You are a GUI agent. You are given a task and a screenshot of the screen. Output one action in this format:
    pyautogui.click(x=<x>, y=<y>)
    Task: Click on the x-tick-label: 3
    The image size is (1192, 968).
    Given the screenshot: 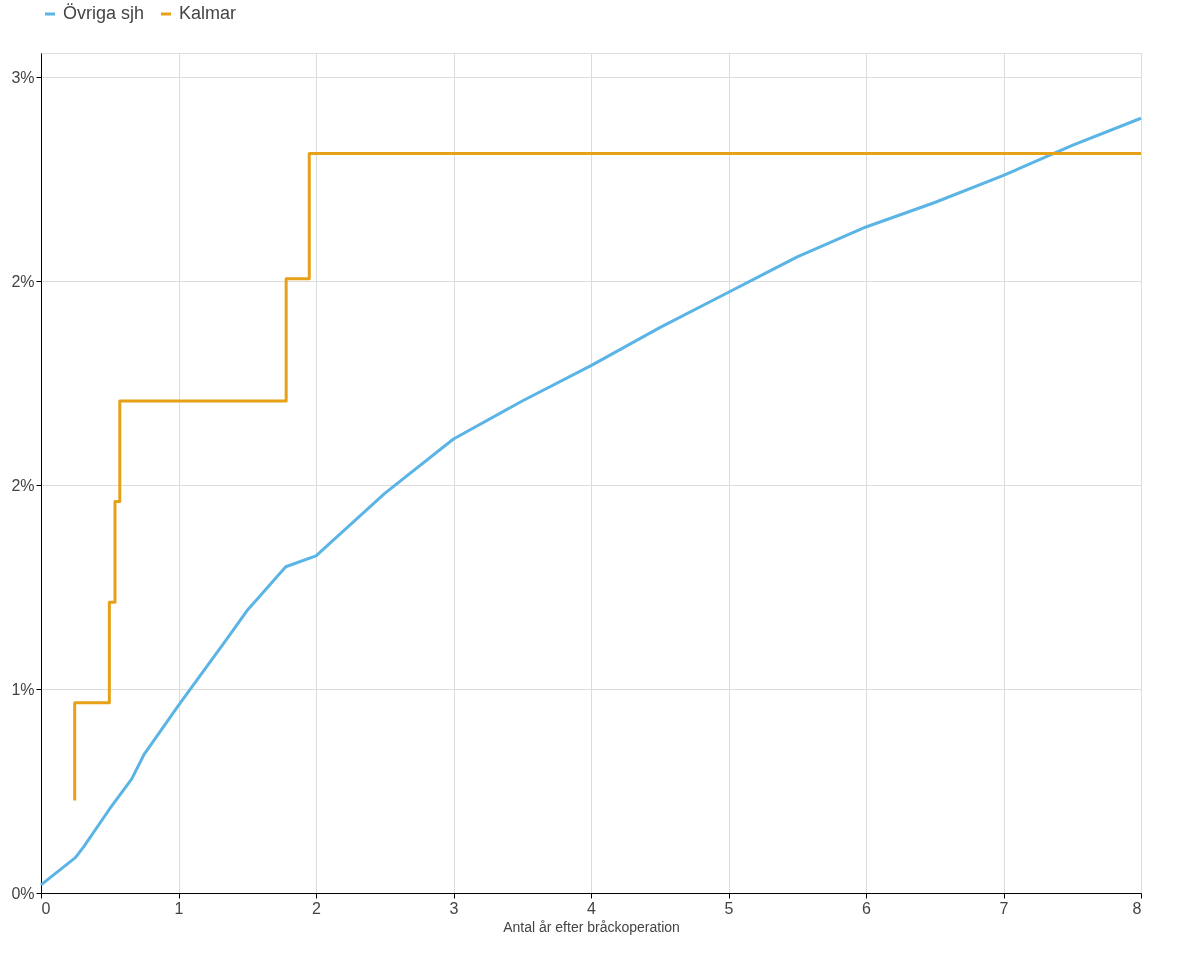 What is the action you would take?
    pyautogui.click(x=454, y=908)
    